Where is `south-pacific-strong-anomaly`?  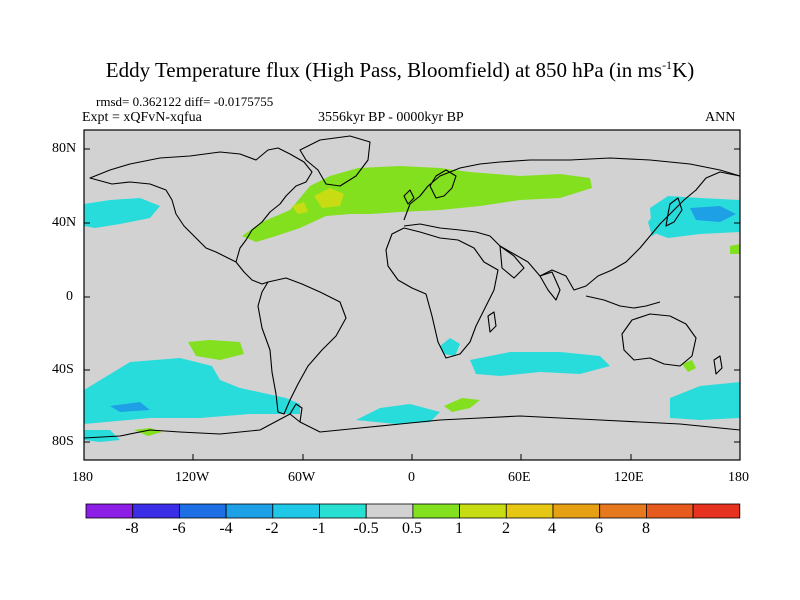
south-pacific-strong-anomaly is located at coordinates (130, 407).